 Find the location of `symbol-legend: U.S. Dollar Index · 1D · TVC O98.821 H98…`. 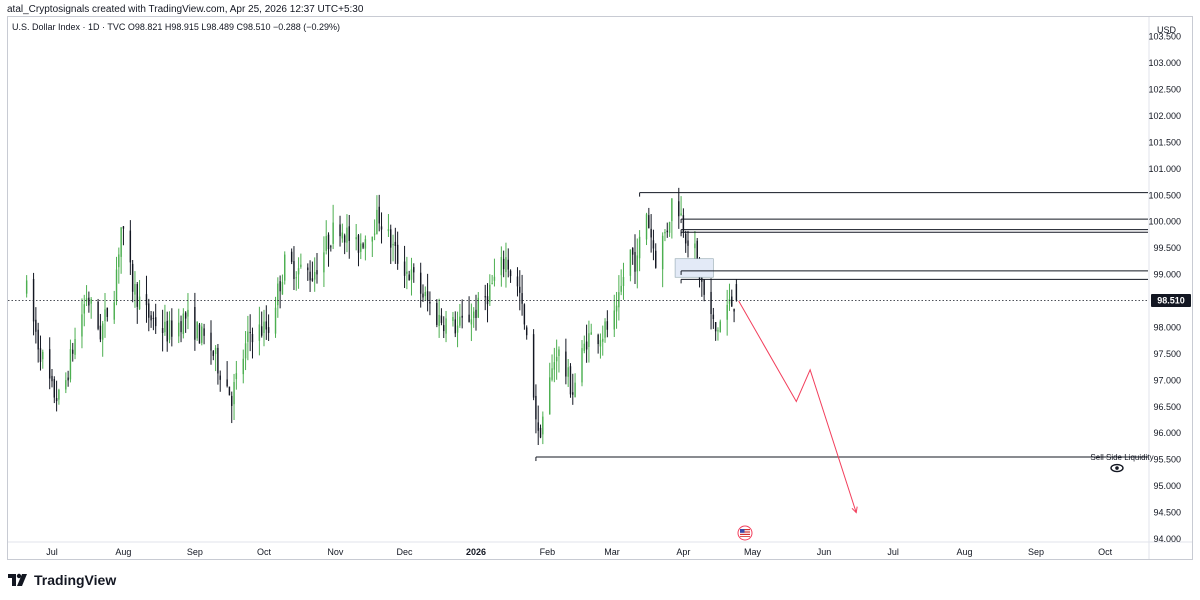

symbol-legend: U.S. Dollar Index · 1D · TVC O98.821 H98… is located at coordinates (176, 27).